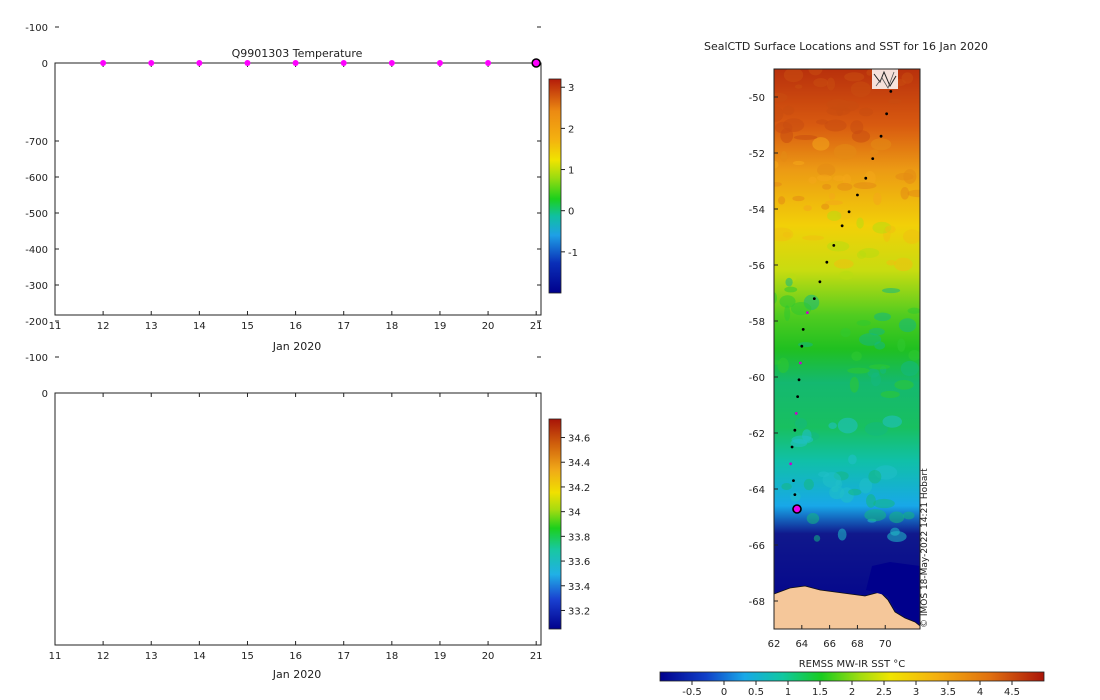  I want to click on salinity-x-tick-label: 15, so click(247, 656).